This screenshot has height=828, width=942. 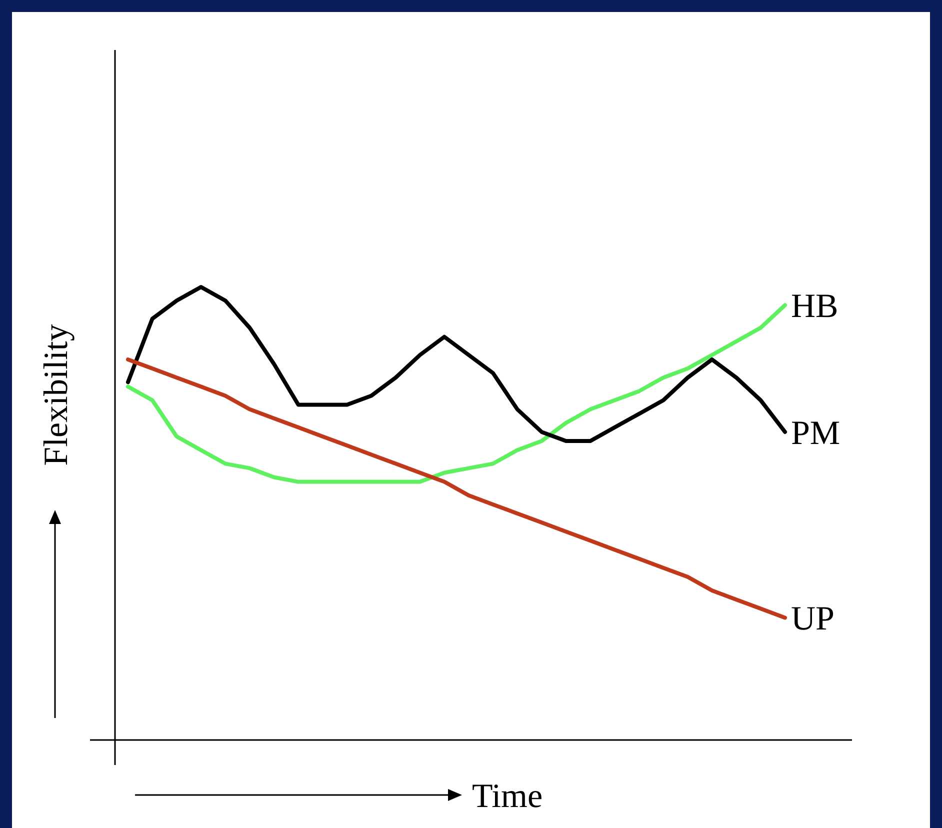 What do you see at coordinates (812, 619) in the screenshot?
I see `series-label: UP` at bounding box center [812, 619].